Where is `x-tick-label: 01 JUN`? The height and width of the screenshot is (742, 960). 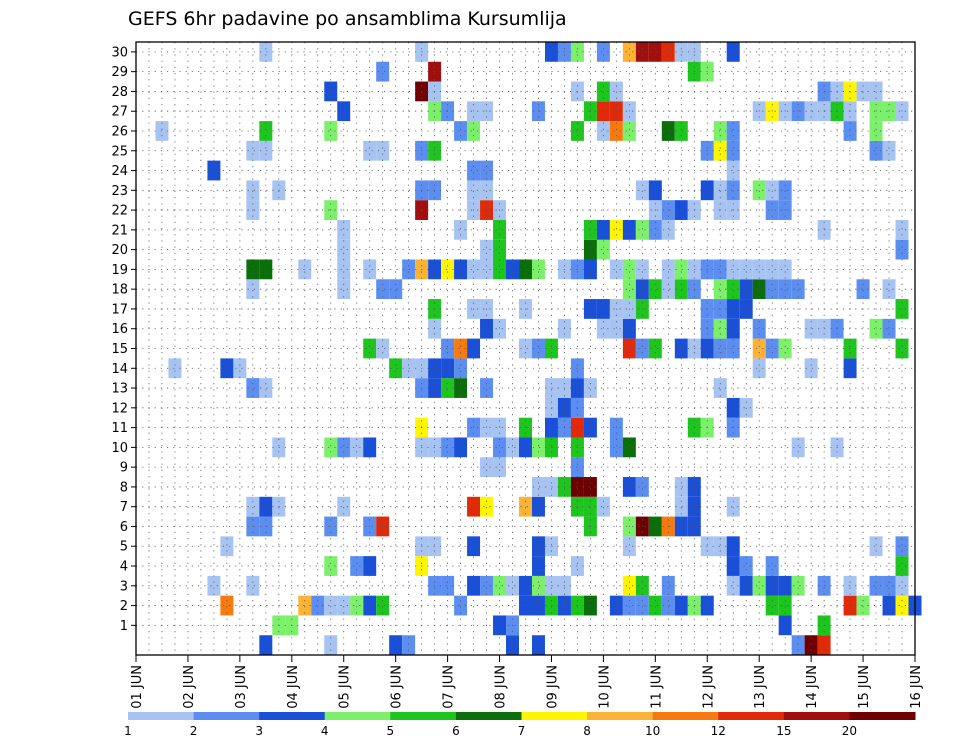 x-tick-label: 01 JUN is located at coordinates (137, 687).